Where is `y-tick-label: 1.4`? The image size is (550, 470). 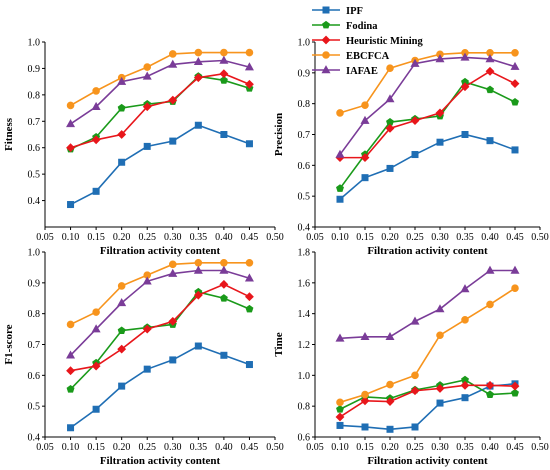
y-tick-label: 1.4 is located at coordinates (304, 314).